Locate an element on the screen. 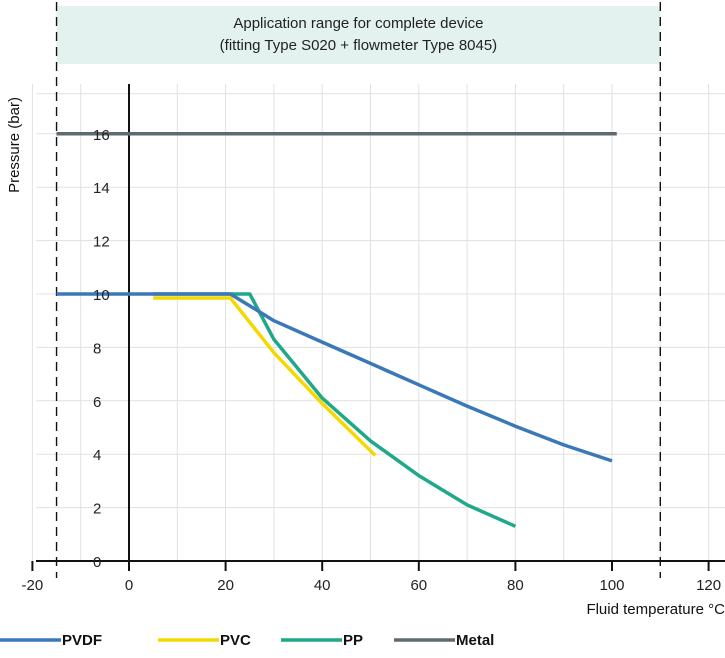 The width and height of the screenshot is (725, 658). y-tick-label: 8 is located at coordinates (97, 348).